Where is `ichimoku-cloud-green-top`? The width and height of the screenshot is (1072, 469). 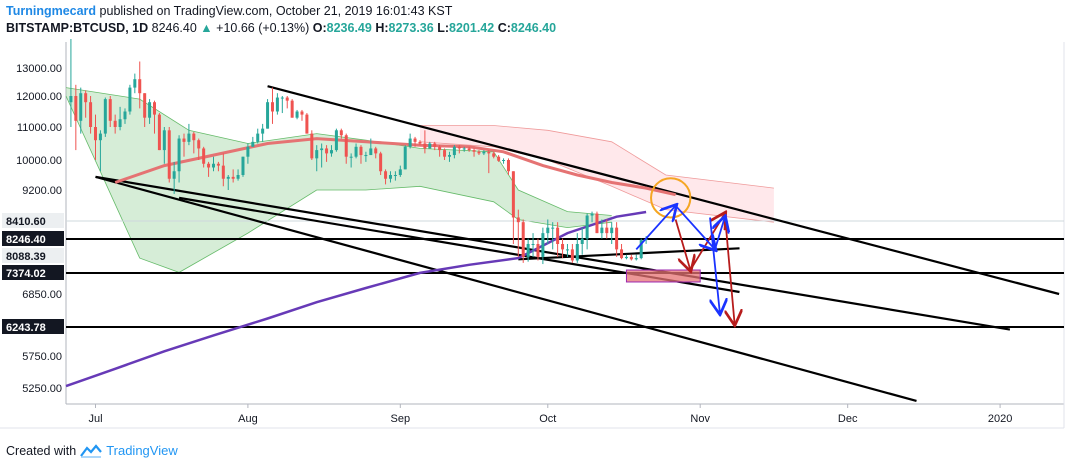 ichimoku-cloud-green-top is located at coordinates (338, 151).